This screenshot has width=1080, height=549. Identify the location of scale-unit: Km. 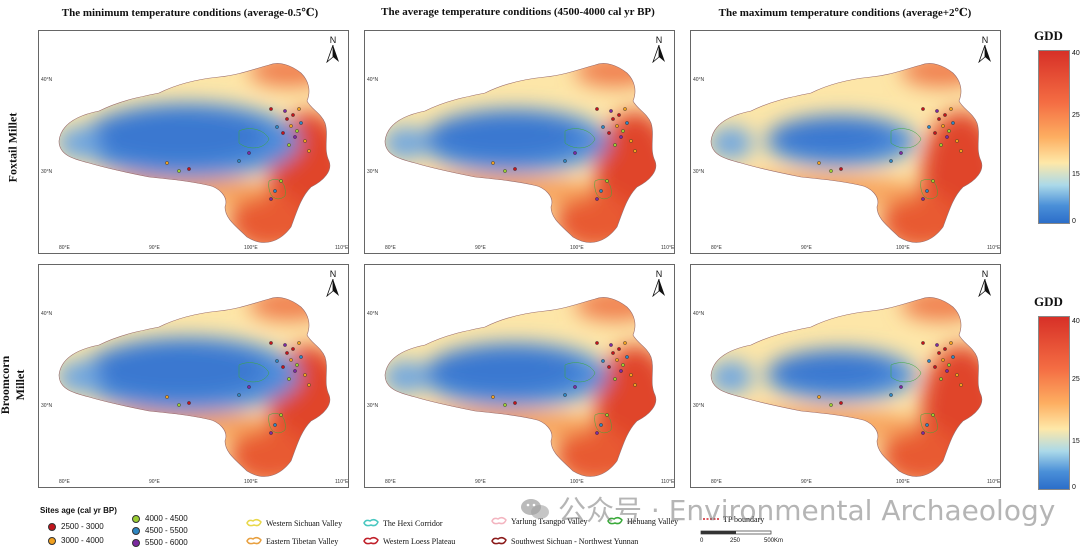
(778, 541).